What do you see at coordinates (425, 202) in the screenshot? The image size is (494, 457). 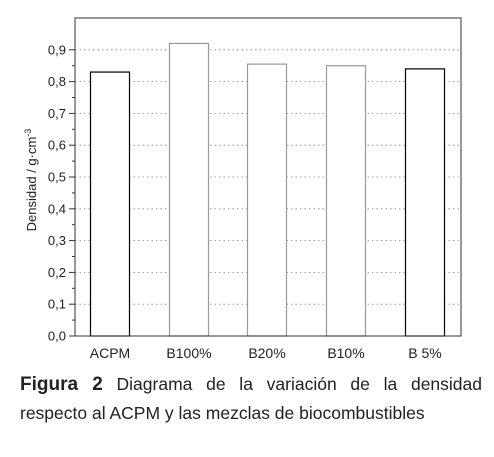 I see `bar-b5` at bounding box center [425, 202].